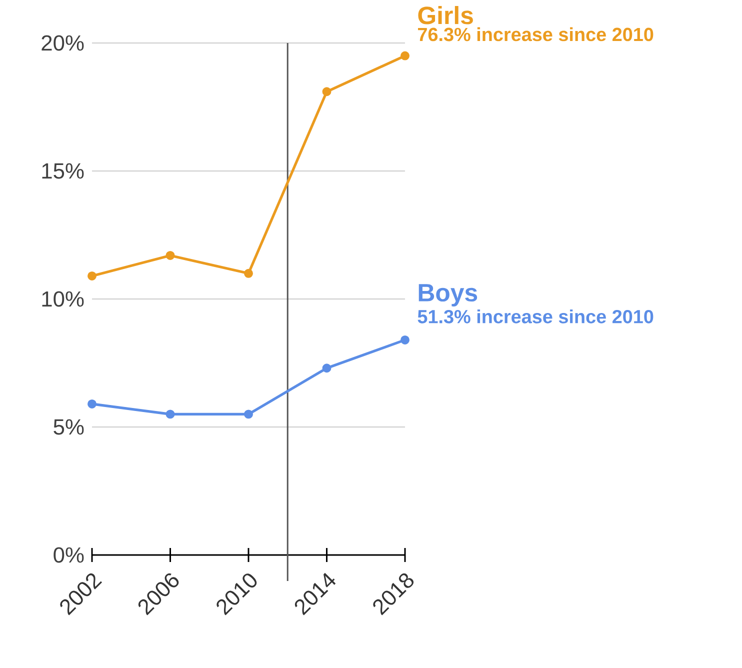  What do you see at coordinates (536, 34) in the screenshot?
I see `text: 76.3% increase since 2010` at bounding box center [536, 34].